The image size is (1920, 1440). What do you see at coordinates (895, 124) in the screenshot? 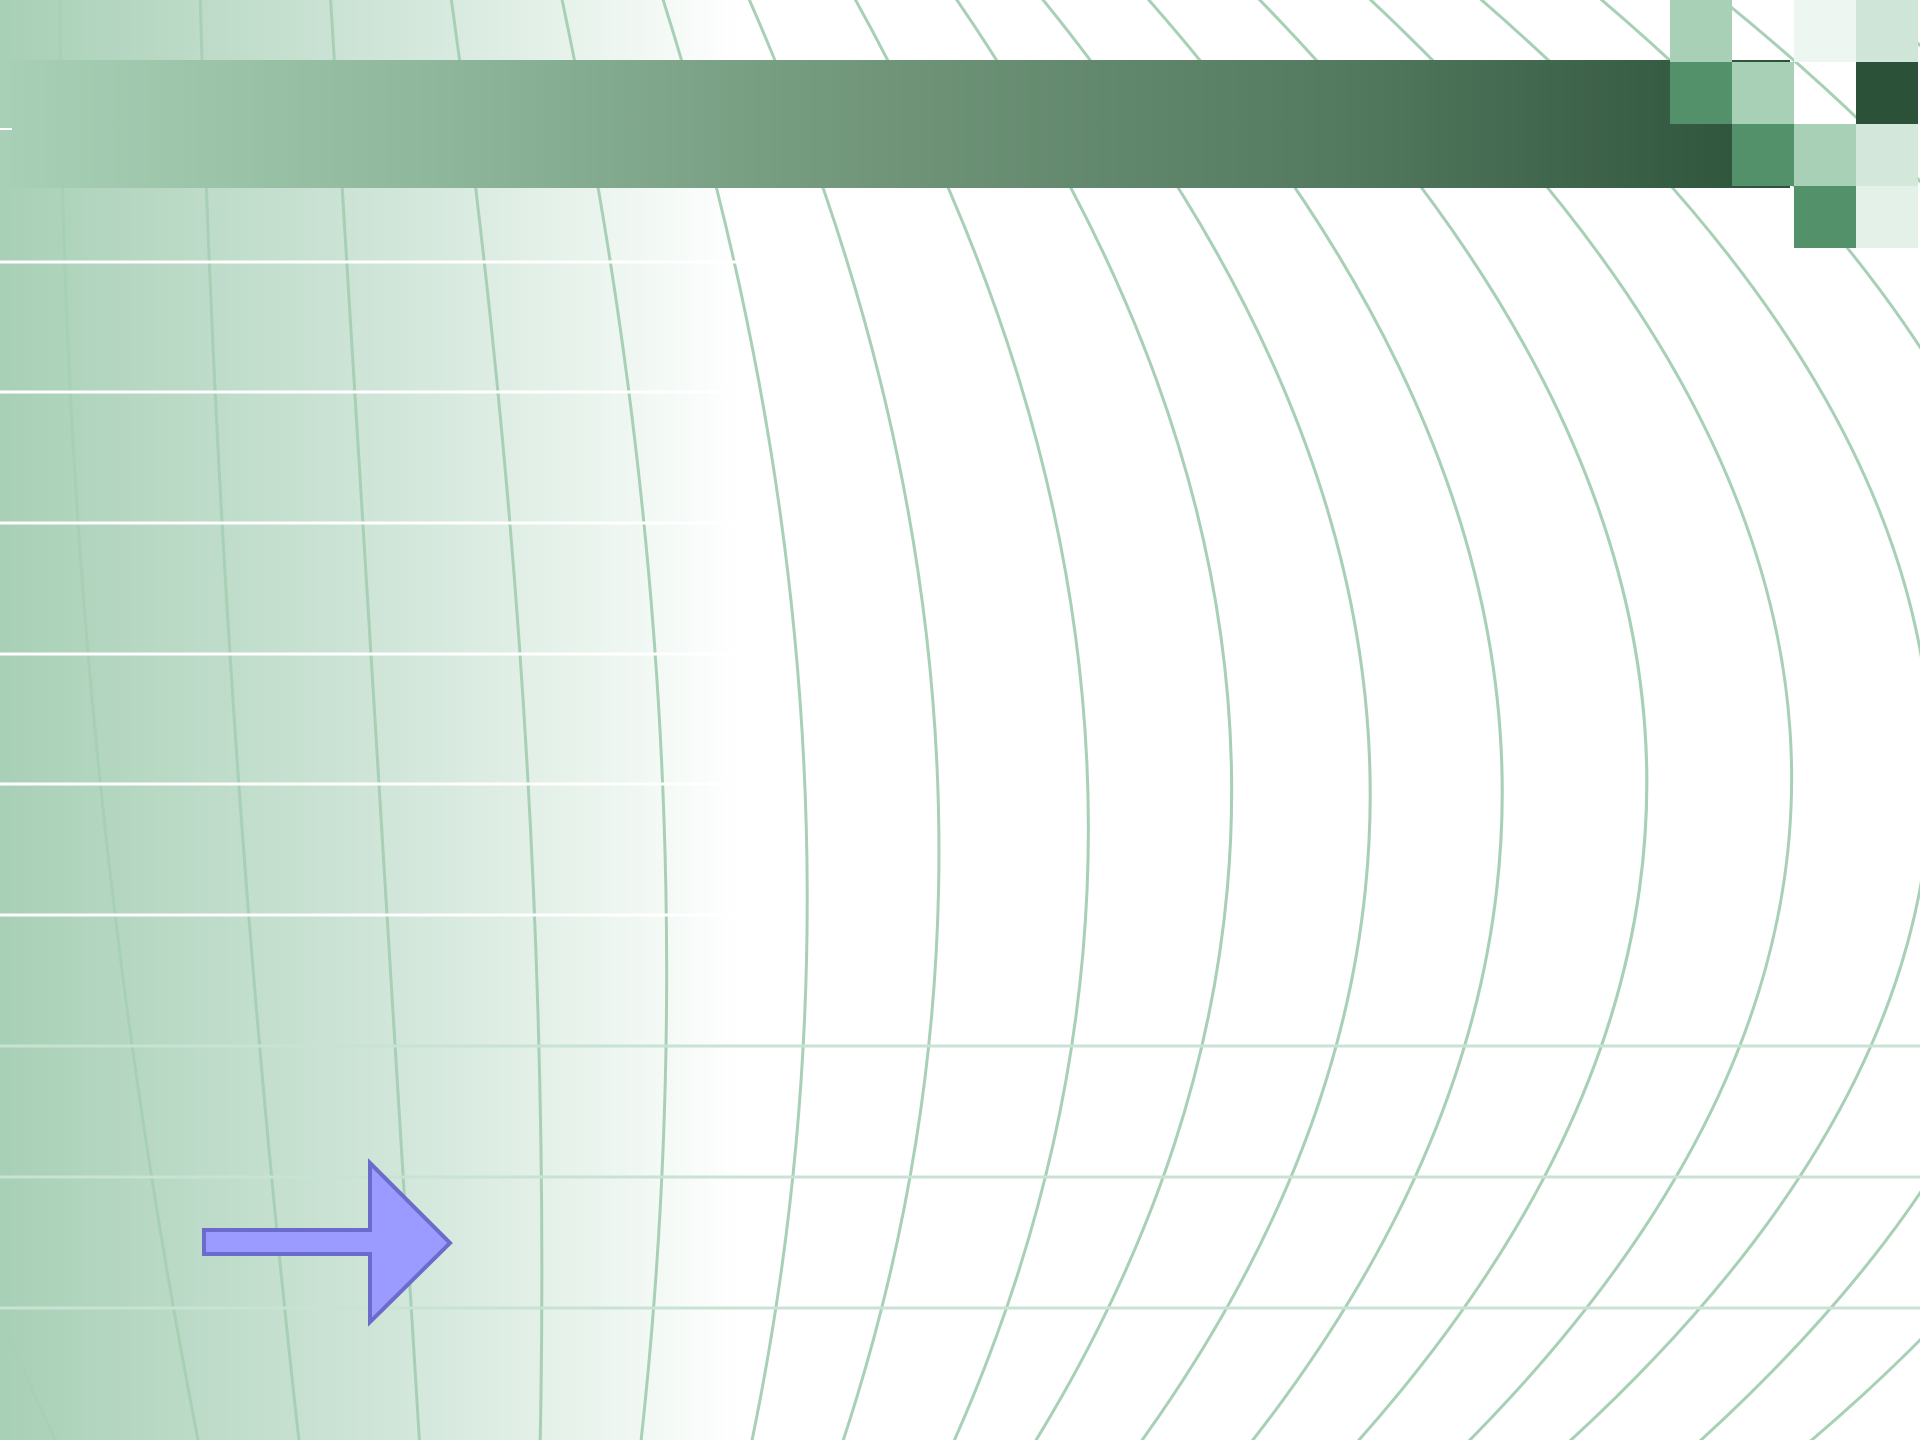
I see `title-bar` at bounding box center [895, 124].